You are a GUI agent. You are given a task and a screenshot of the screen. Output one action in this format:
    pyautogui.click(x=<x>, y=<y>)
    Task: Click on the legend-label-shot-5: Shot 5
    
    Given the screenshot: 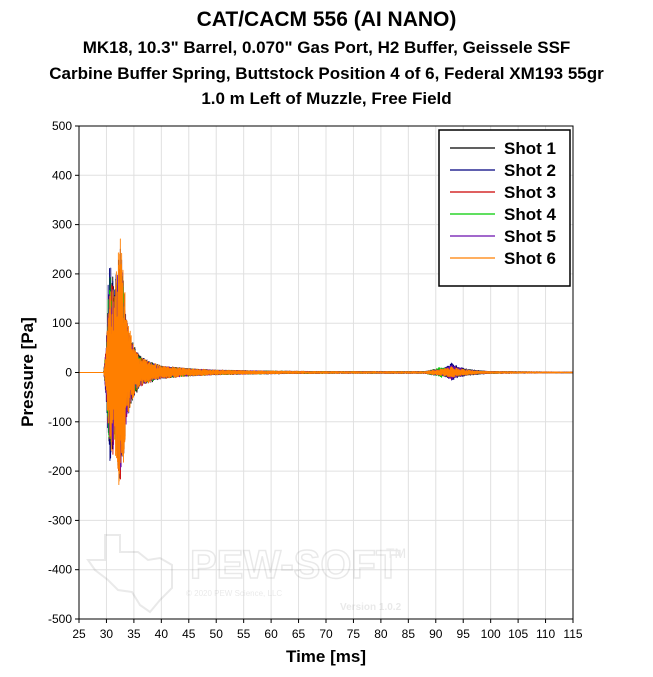 What is the action you would take?
    pyautogui.click(x=530, y=236)
    